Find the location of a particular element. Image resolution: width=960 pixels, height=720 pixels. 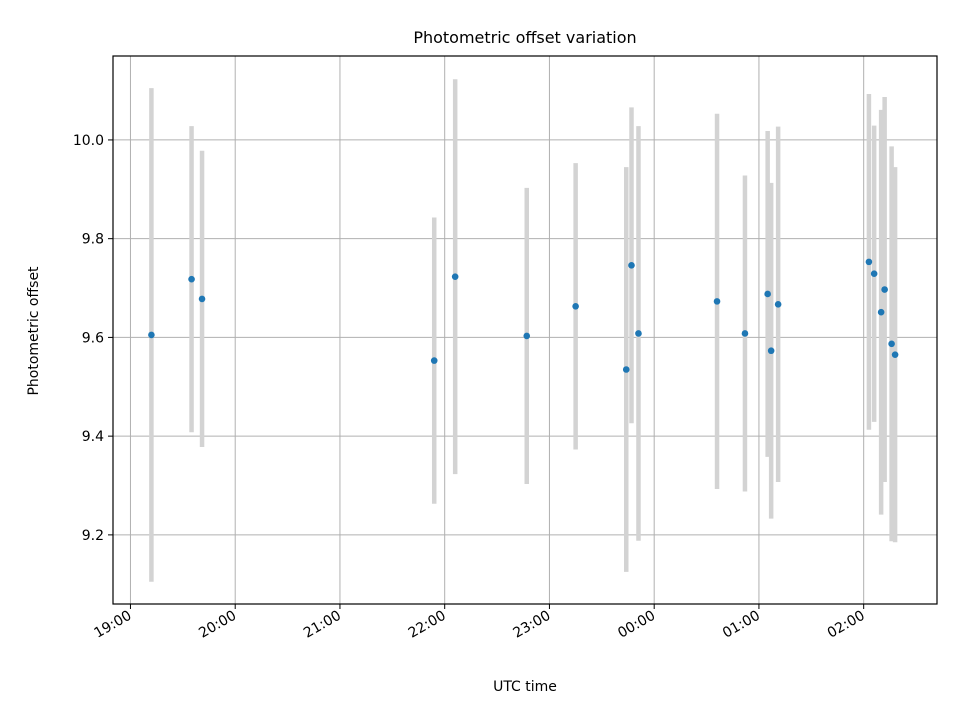

y-tick-label: 10.0 is located at coordinates (88, 141).